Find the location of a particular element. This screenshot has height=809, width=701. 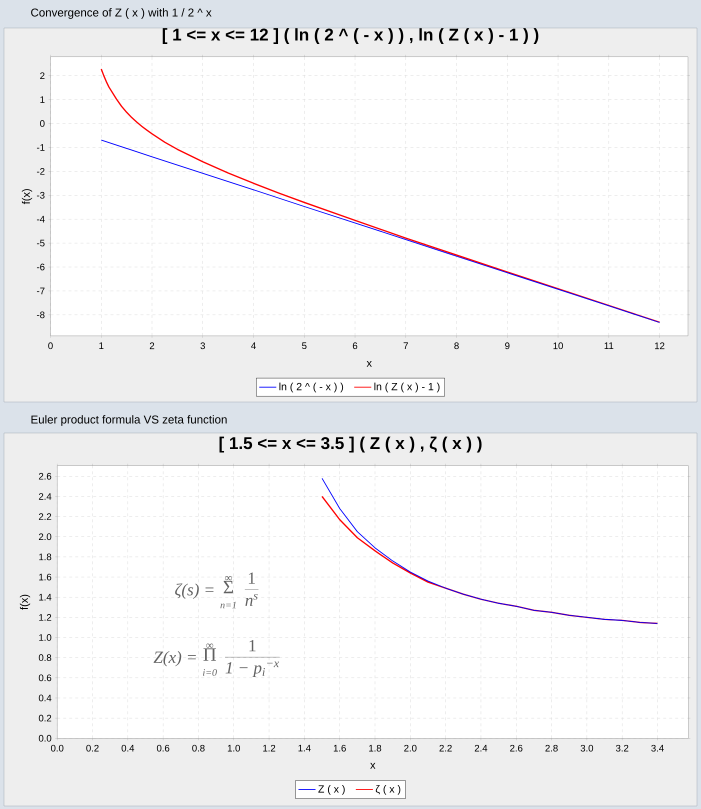

y-tick-label: 2.6 is located at coordinates (45, 476).